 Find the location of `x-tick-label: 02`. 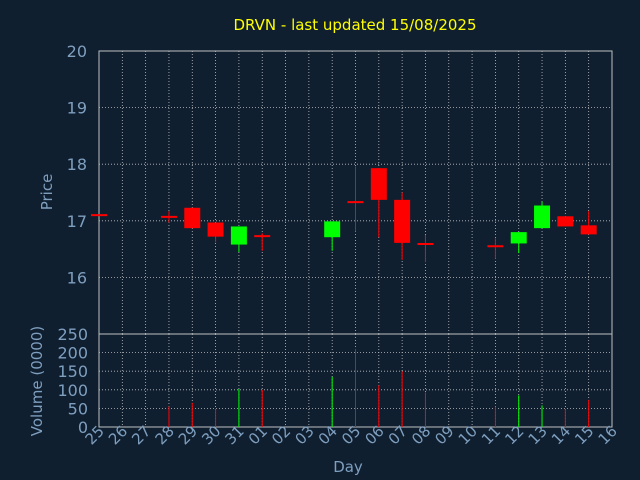

x-tick-label: 02 is located at coordinates (281, 435).